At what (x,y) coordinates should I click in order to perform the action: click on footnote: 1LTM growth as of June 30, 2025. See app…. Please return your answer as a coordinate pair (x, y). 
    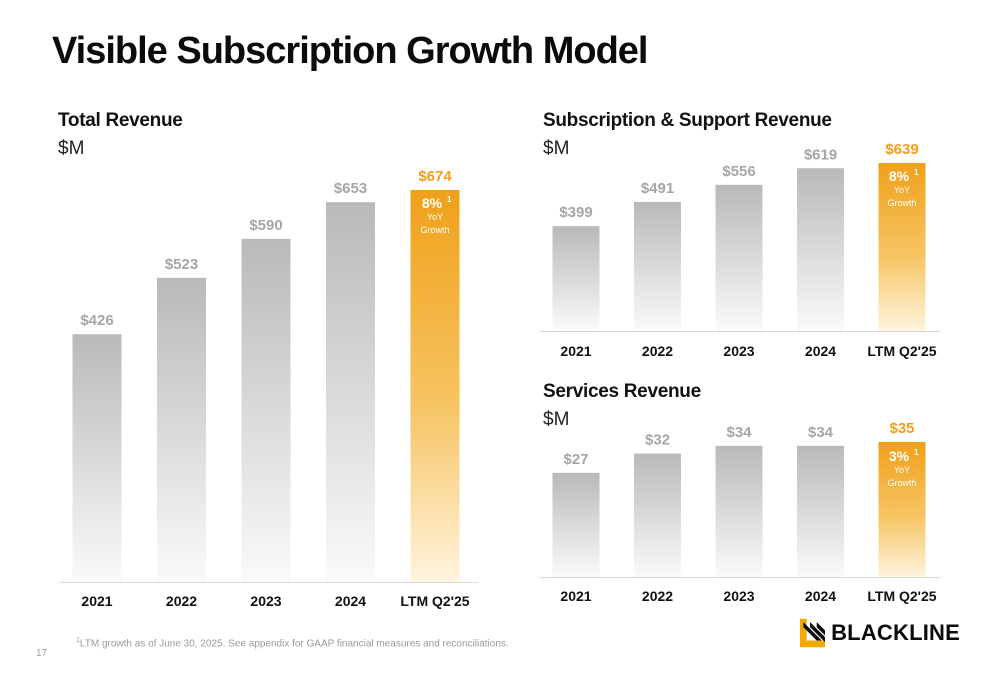
    Looking at the image, I should click on (292, 643).